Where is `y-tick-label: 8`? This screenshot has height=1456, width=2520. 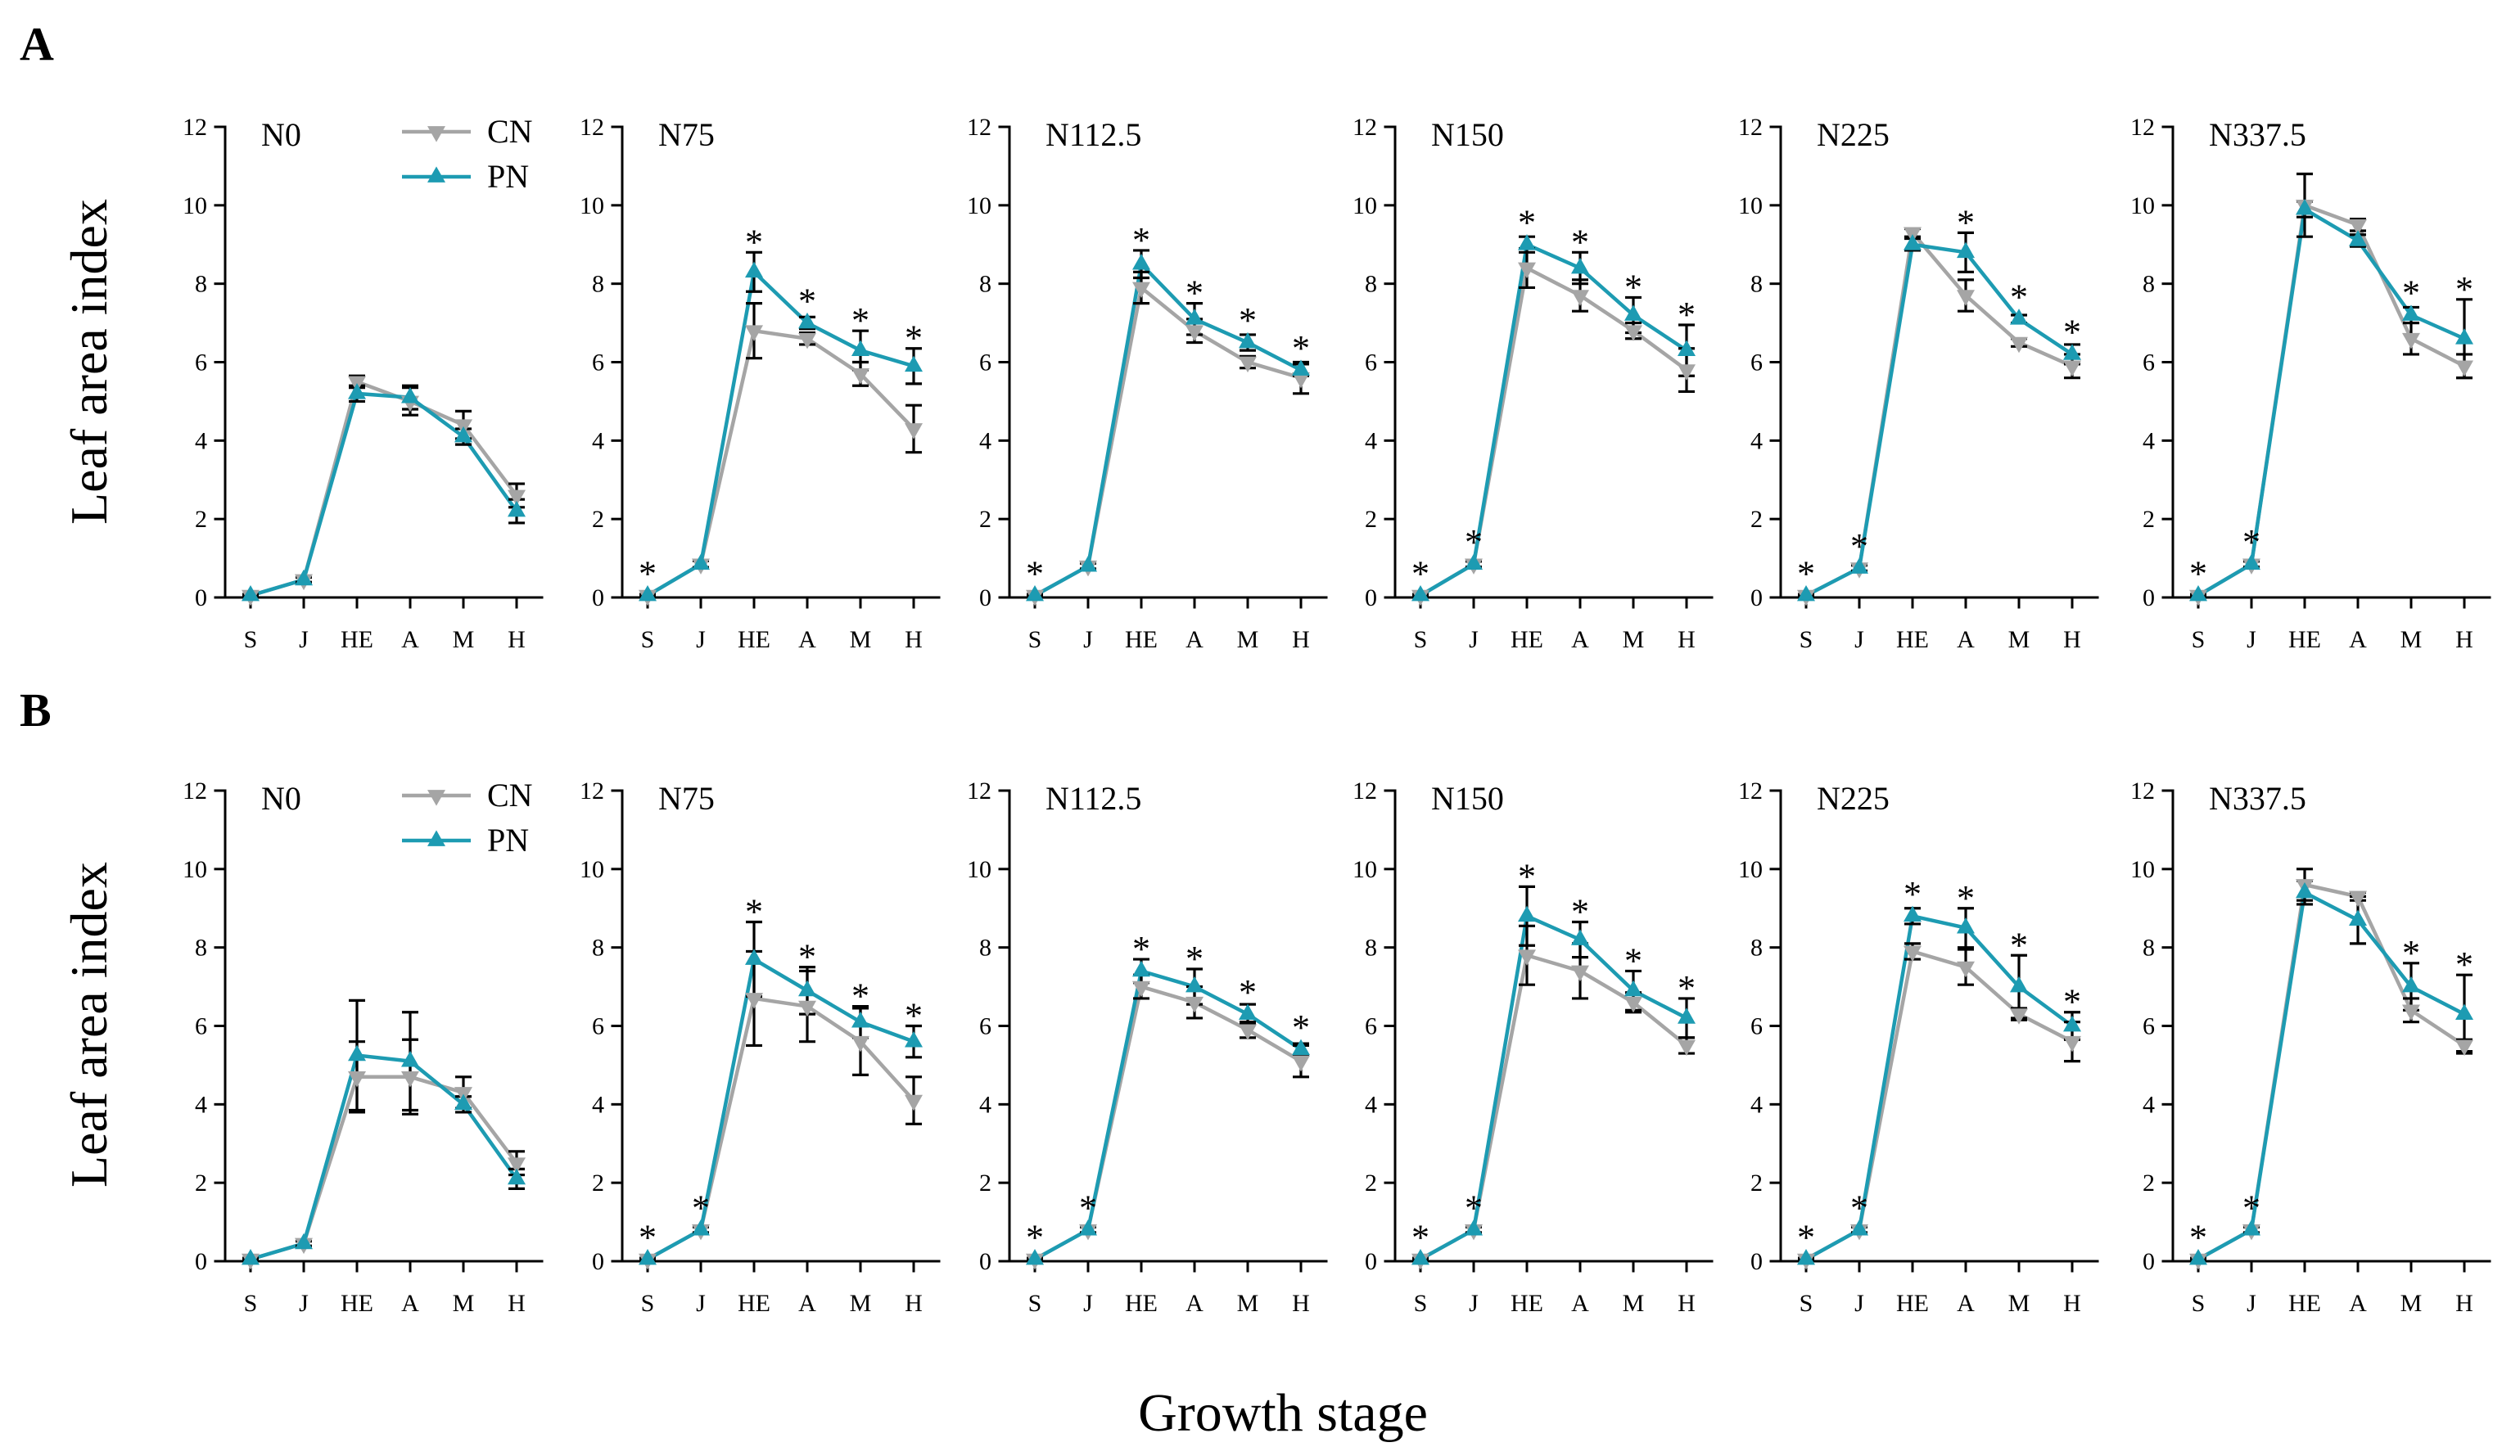
y-tick-label: 8 is located at coordinates (598, 948).